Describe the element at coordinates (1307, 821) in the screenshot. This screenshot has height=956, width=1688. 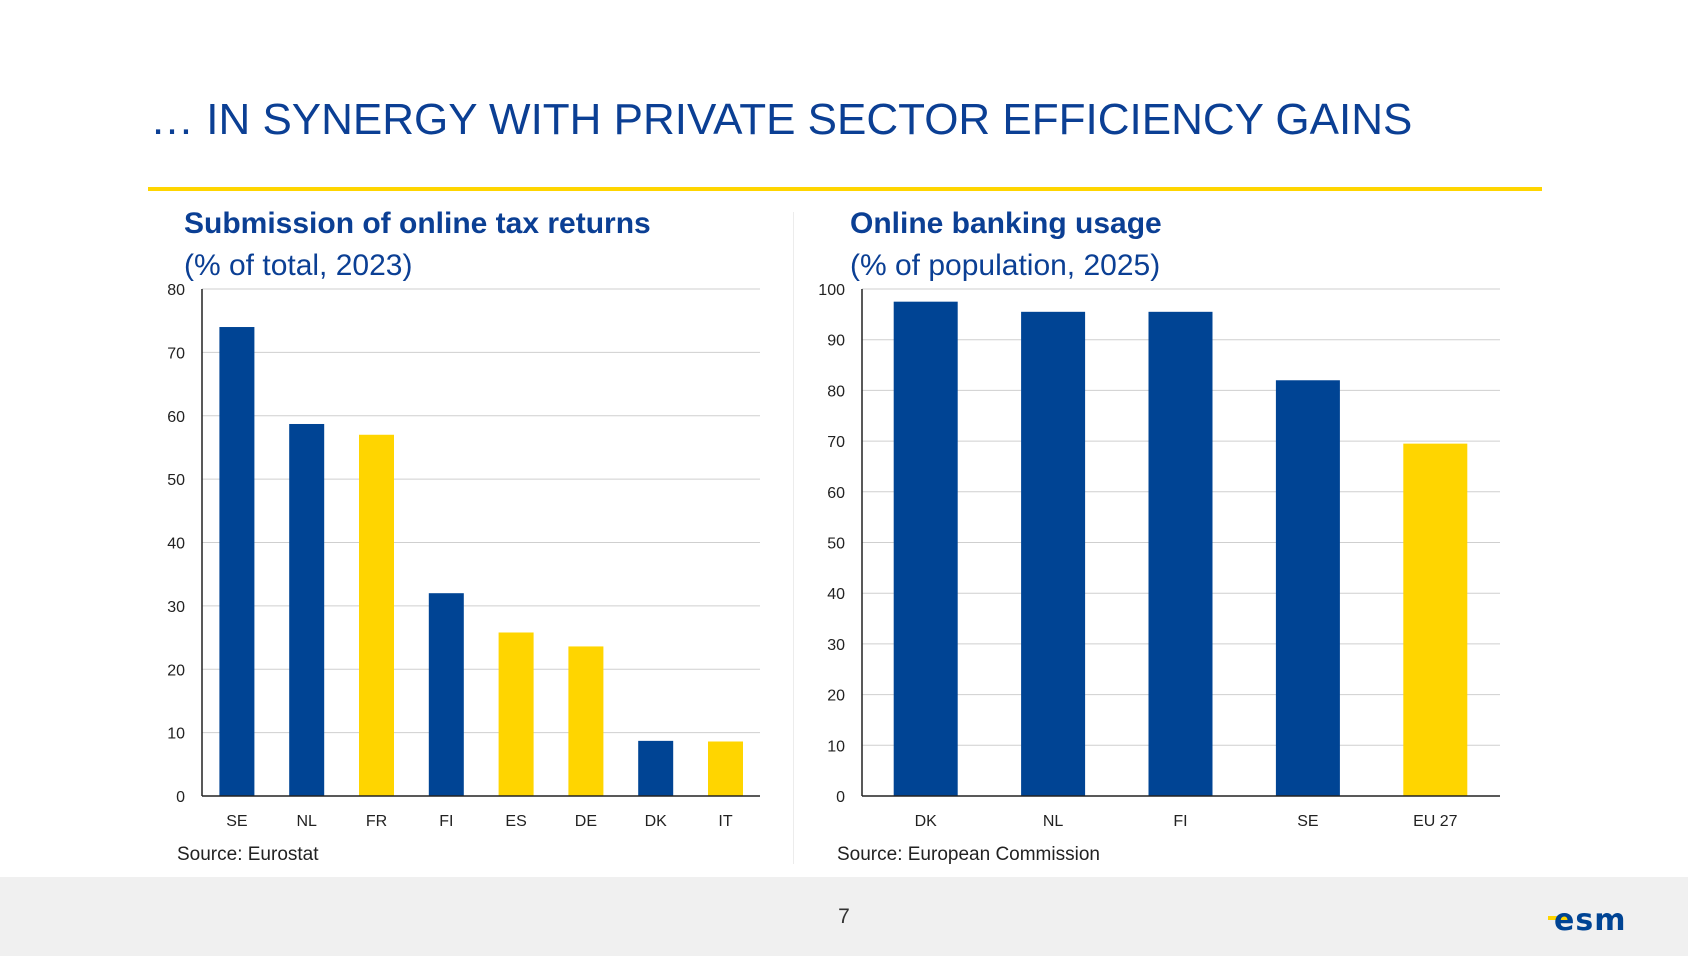
I see `chart2-xtick-label: SE` at that location.